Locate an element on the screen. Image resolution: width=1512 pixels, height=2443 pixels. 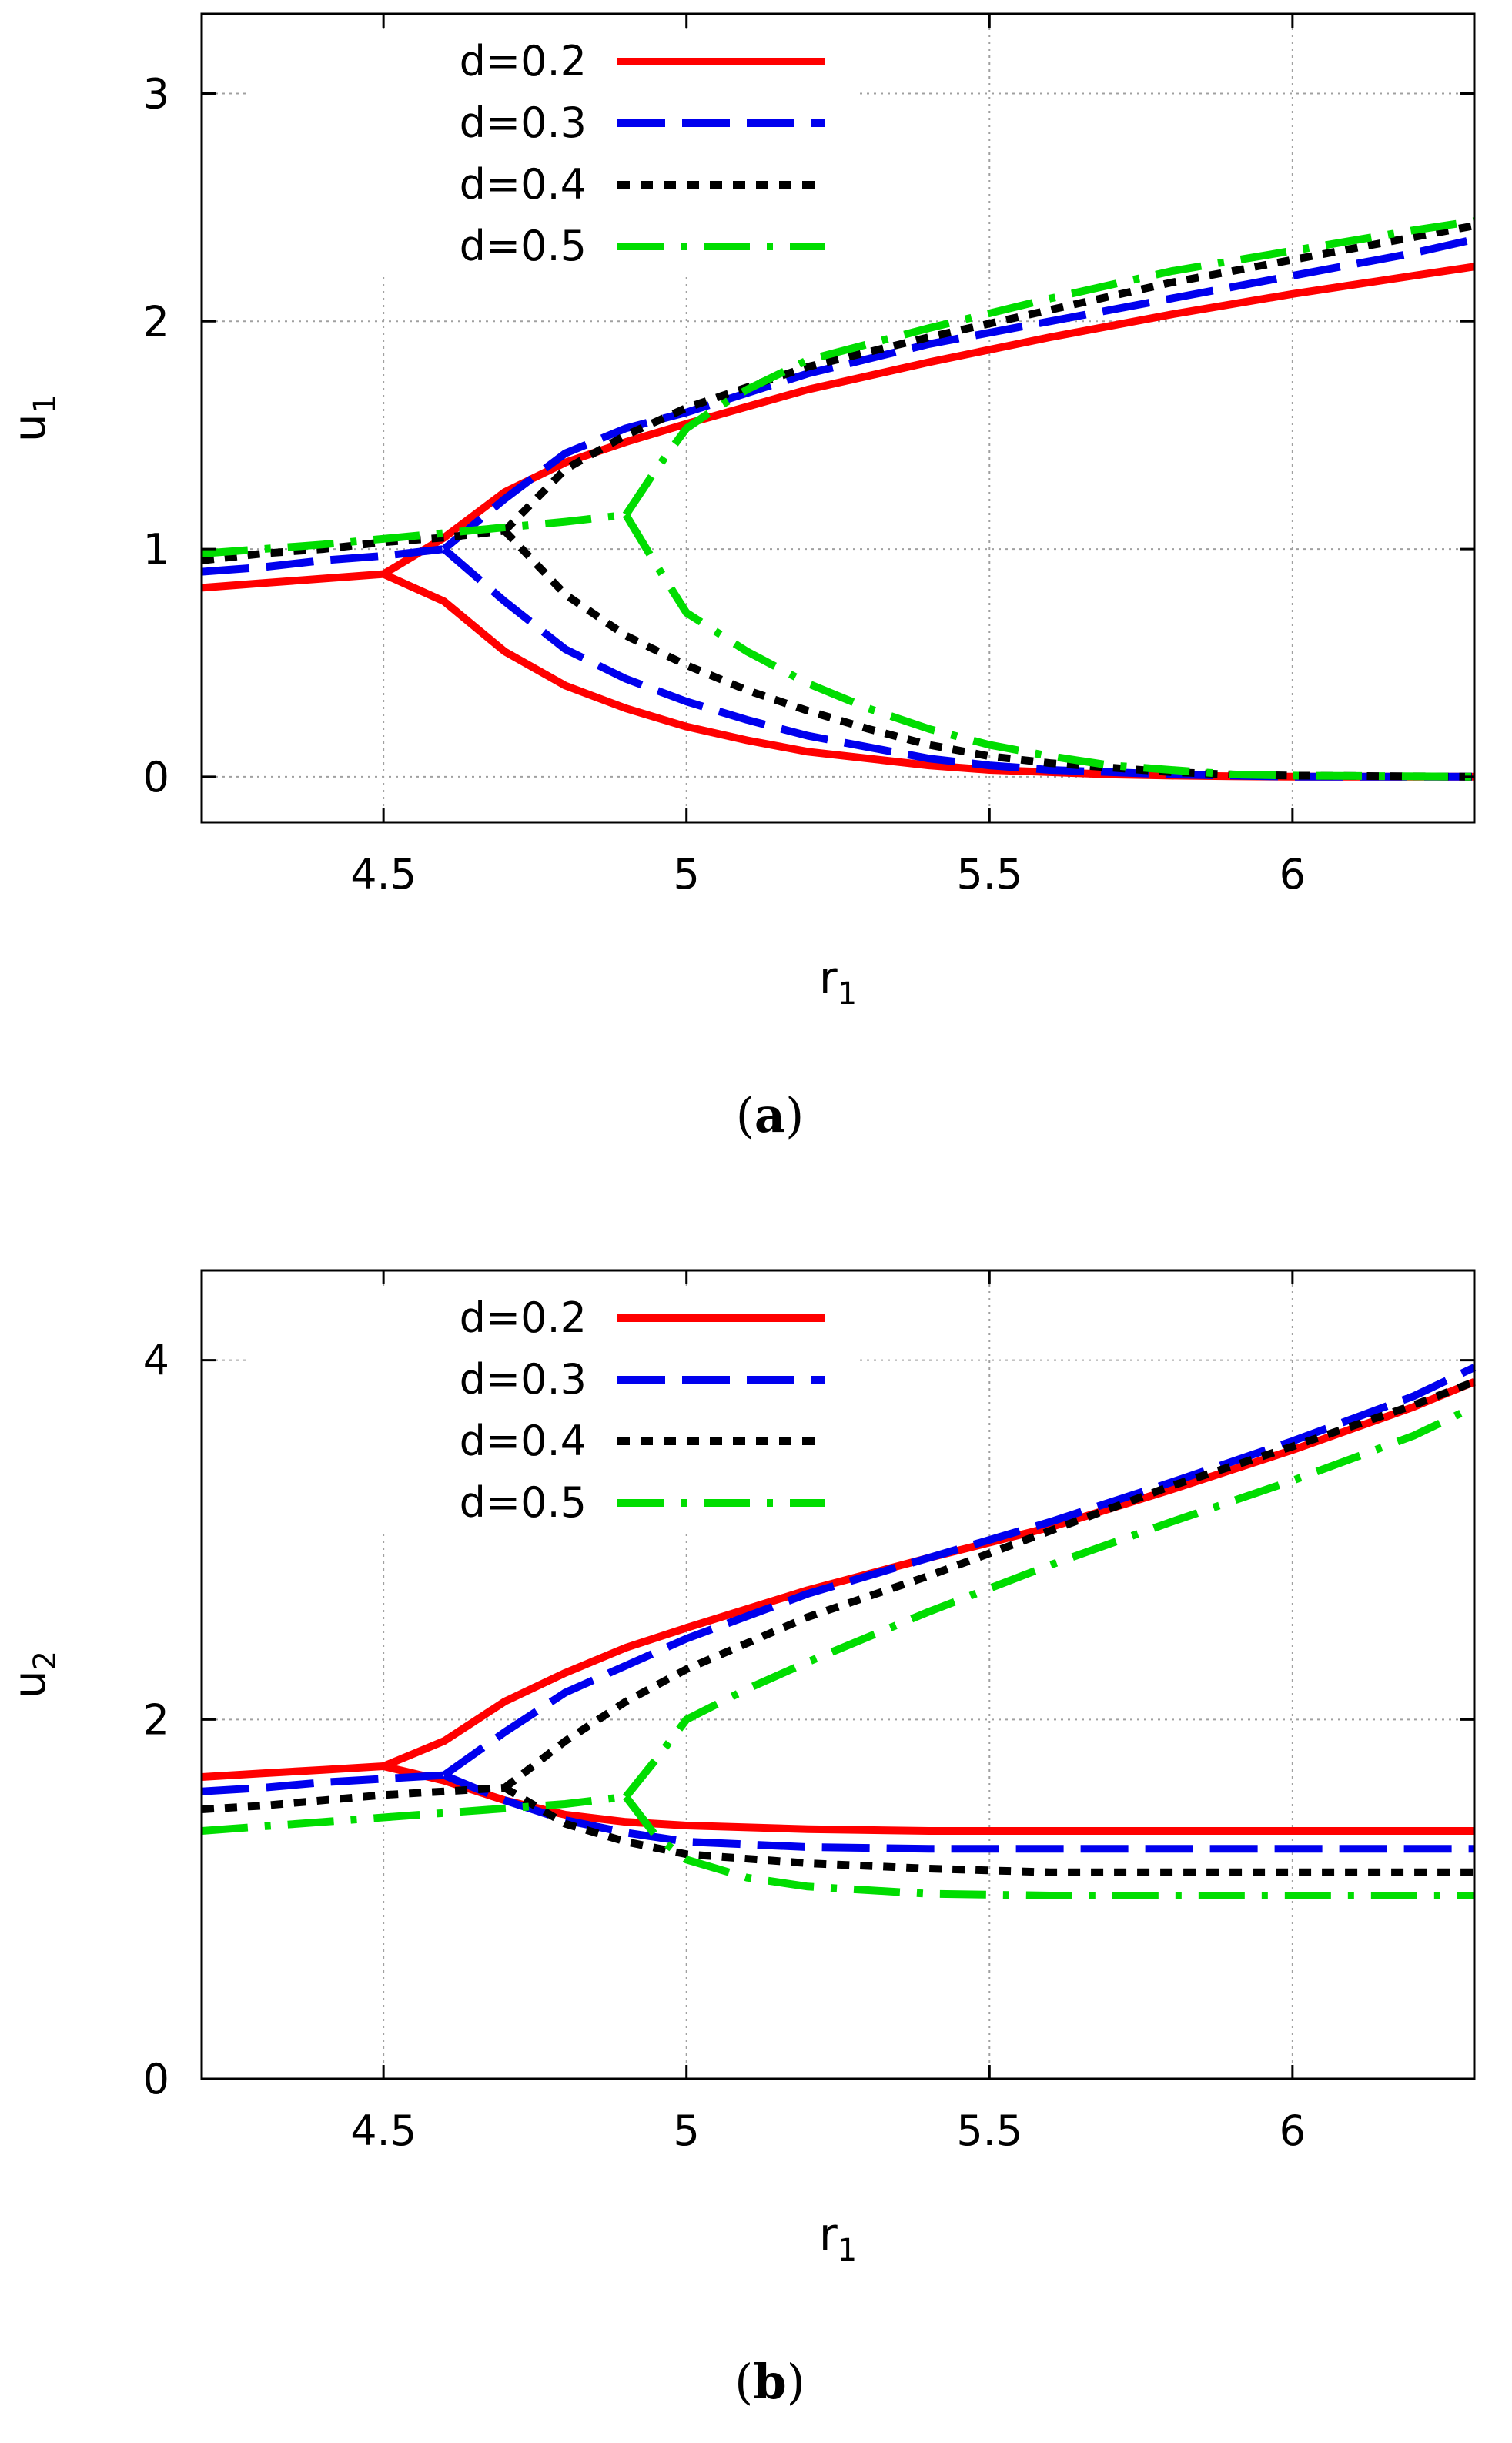
y-axis-label-subscript: 1 is located at coordinates (45, 404).